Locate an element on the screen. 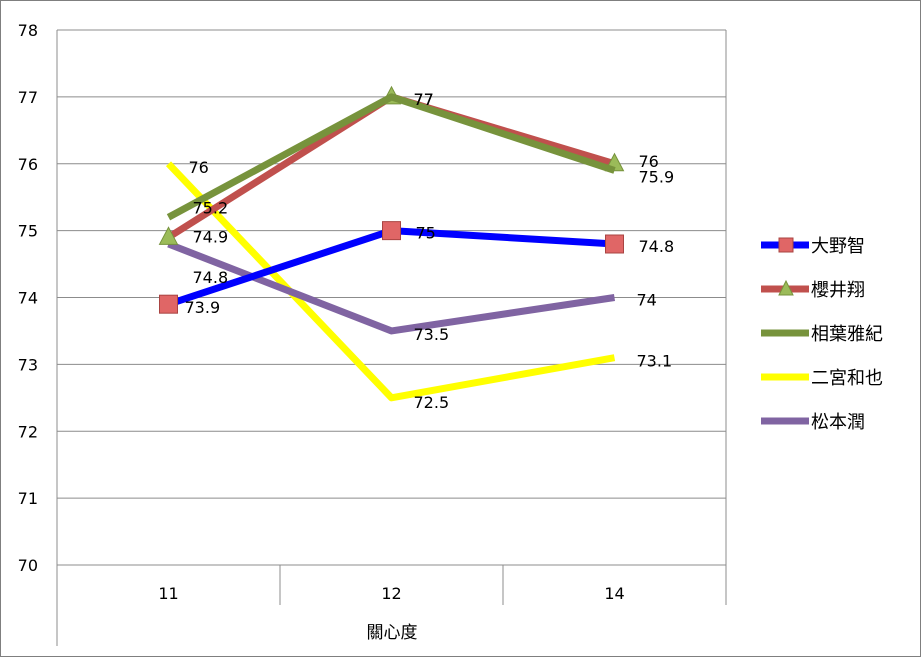 This screenshot has height=663, width=921. x-tick-label: 11 is located at coordinates (168, 593).